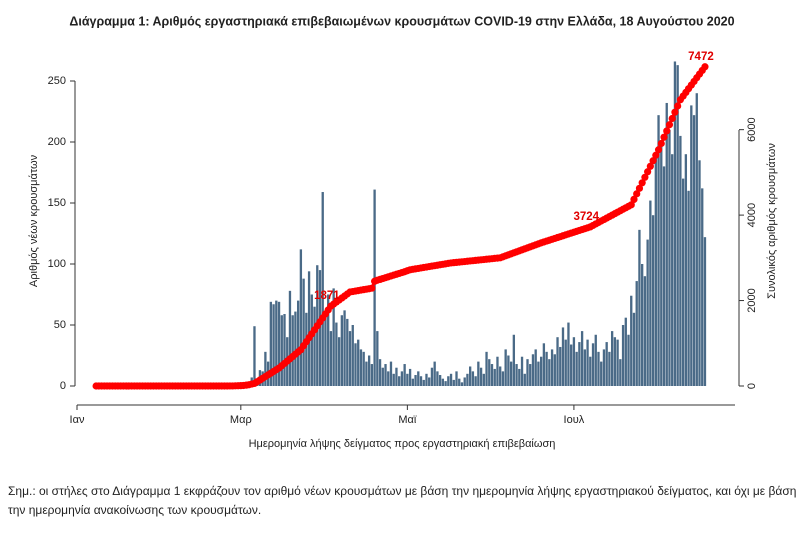  What do you see at coordinates (701, 57) in the screenshot?
I see `annotation: 7472` at bounding box center [701, 57].